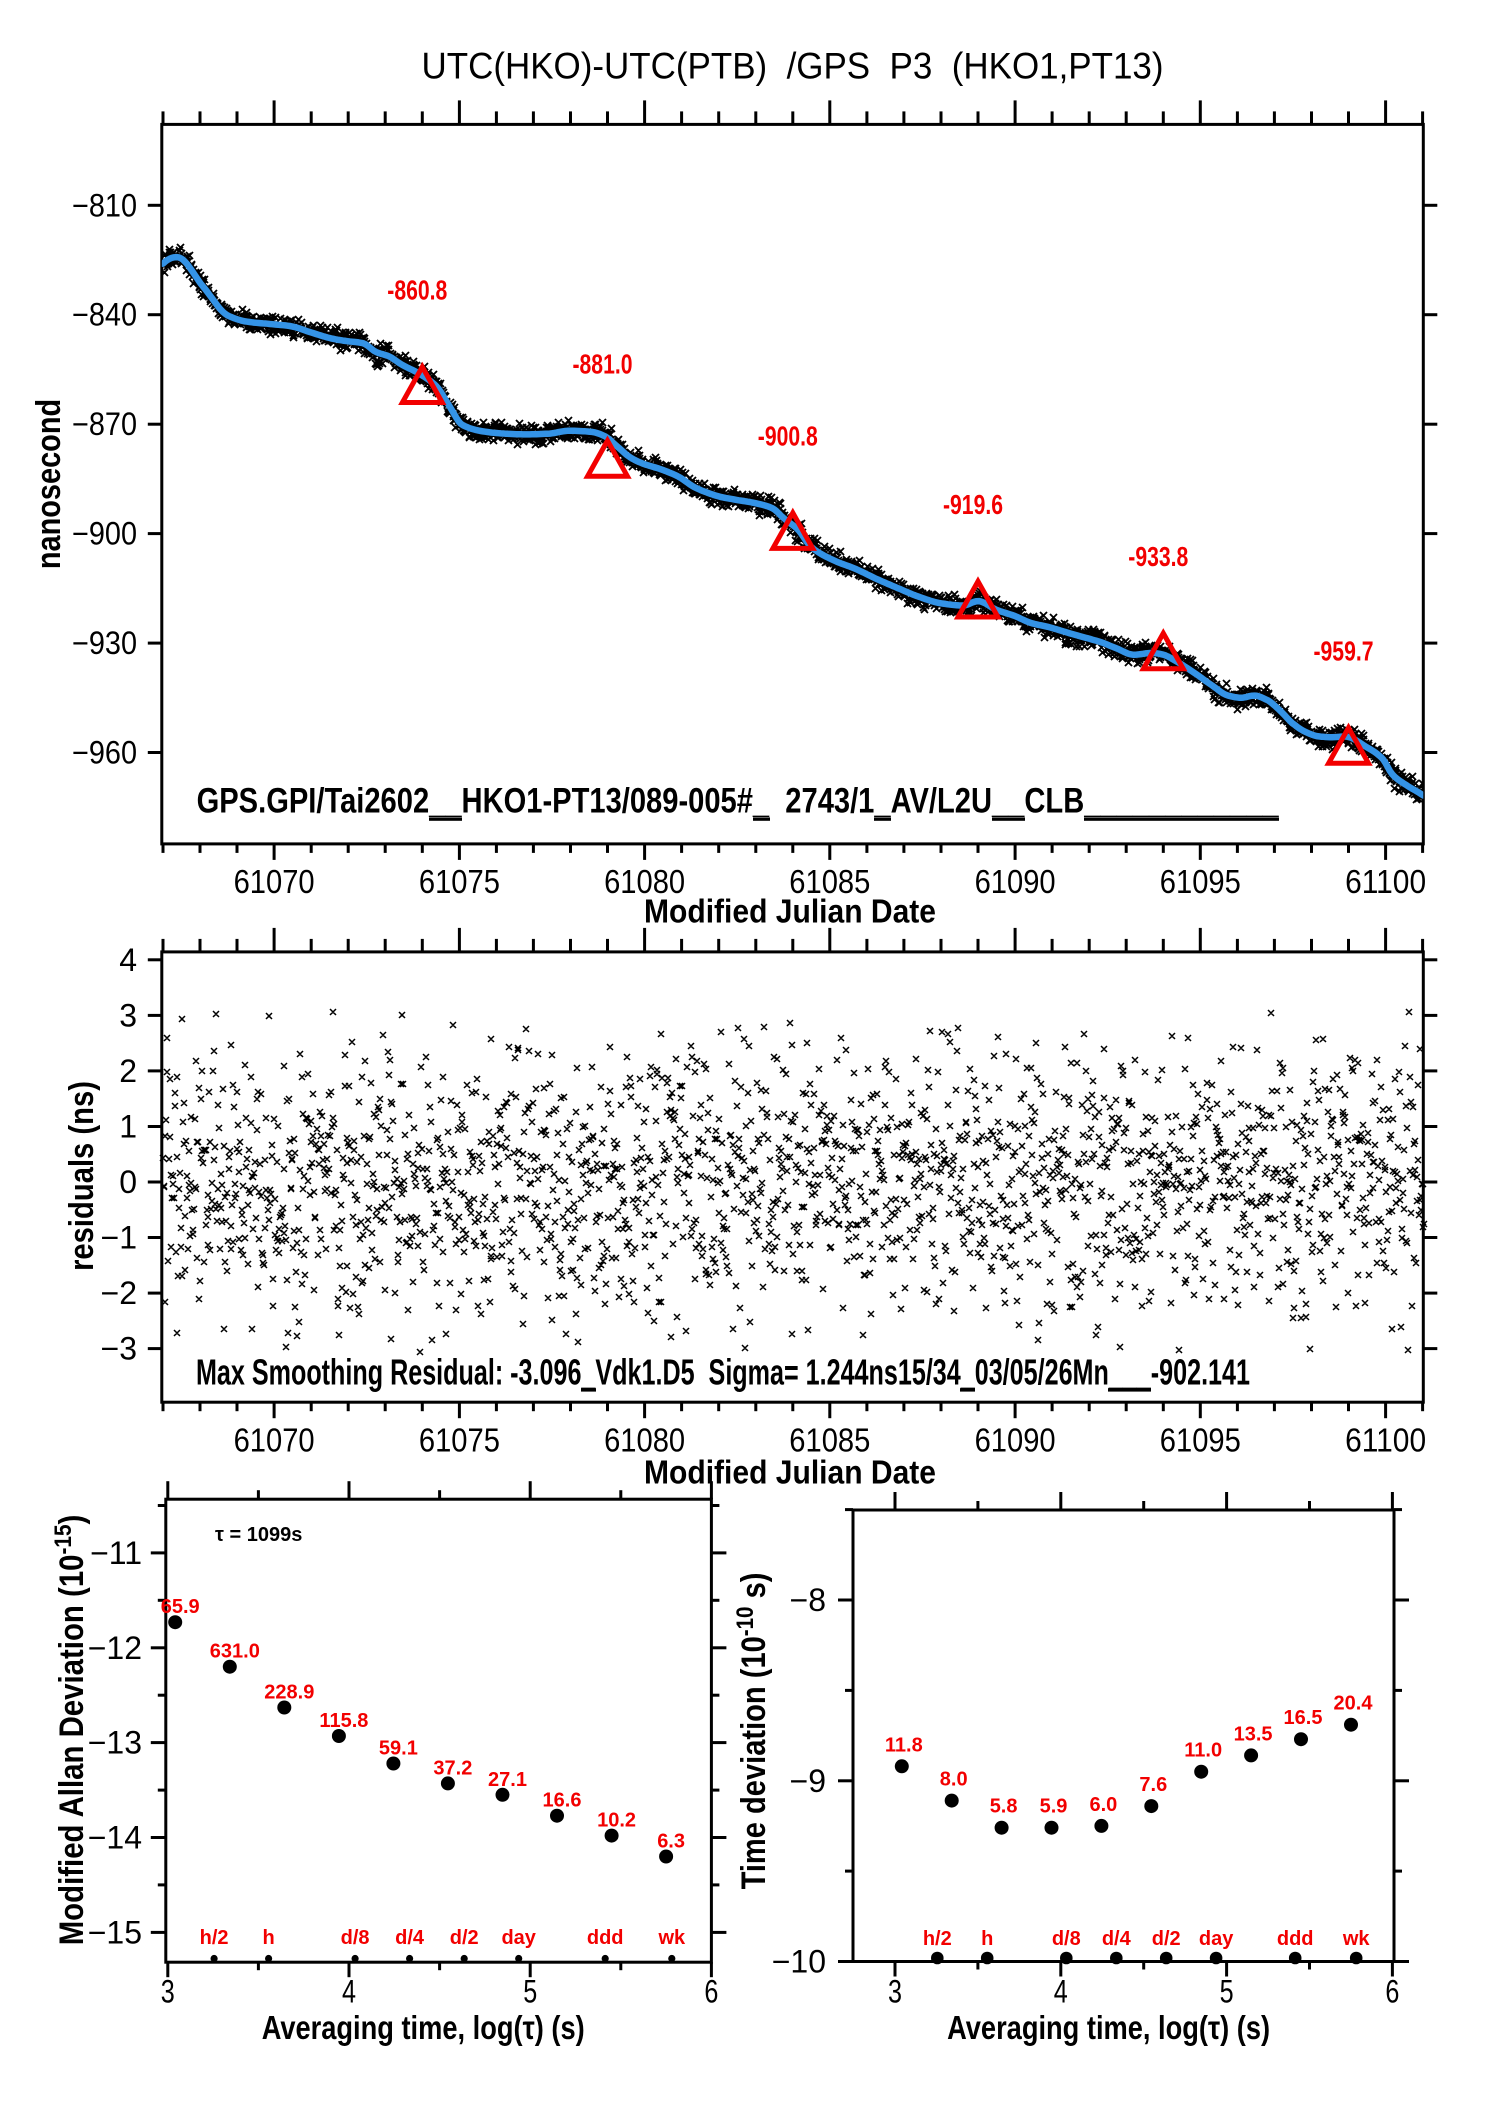 This screenshot has width=1488, height=2110. I want to click on svg-text: −8, so click(808, 1600).